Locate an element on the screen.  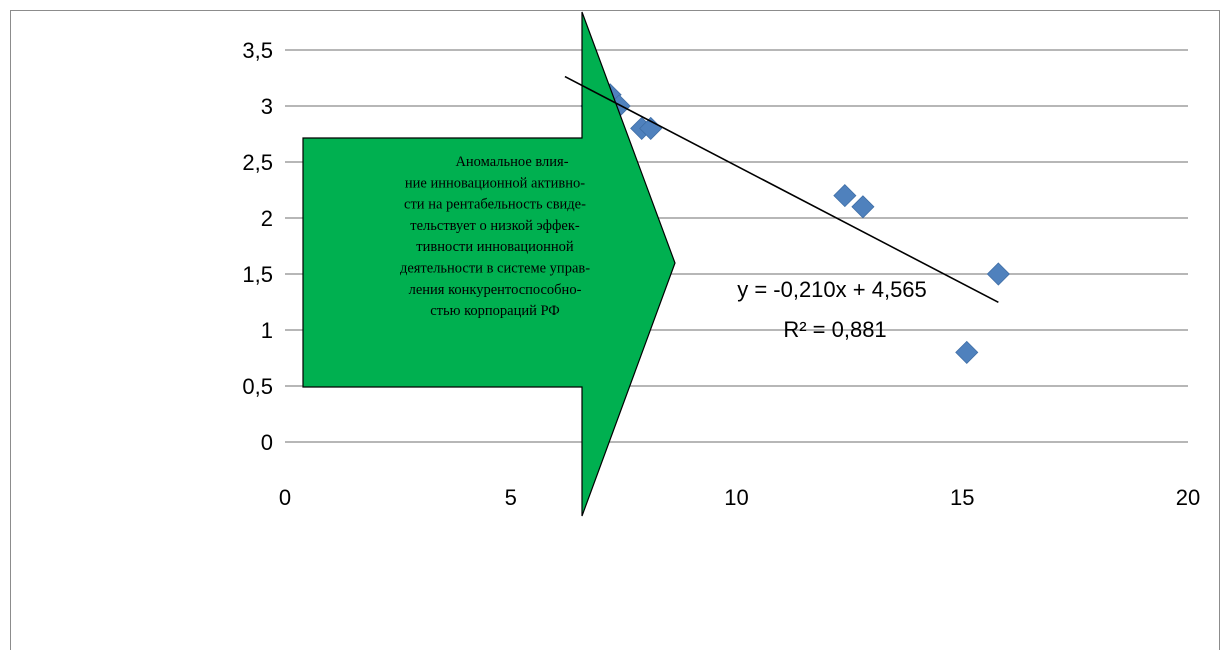
annotation-line: Аномальное влия- is located at coordinates (511, 162).